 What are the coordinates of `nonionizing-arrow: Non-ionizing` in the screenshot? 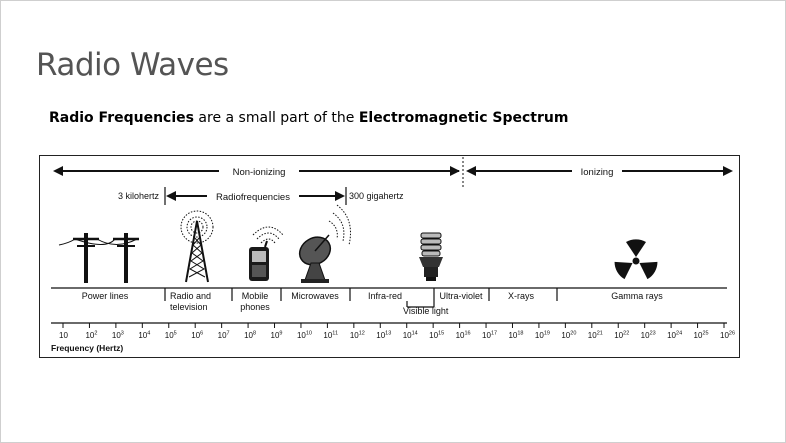 It's located at (256, 171).